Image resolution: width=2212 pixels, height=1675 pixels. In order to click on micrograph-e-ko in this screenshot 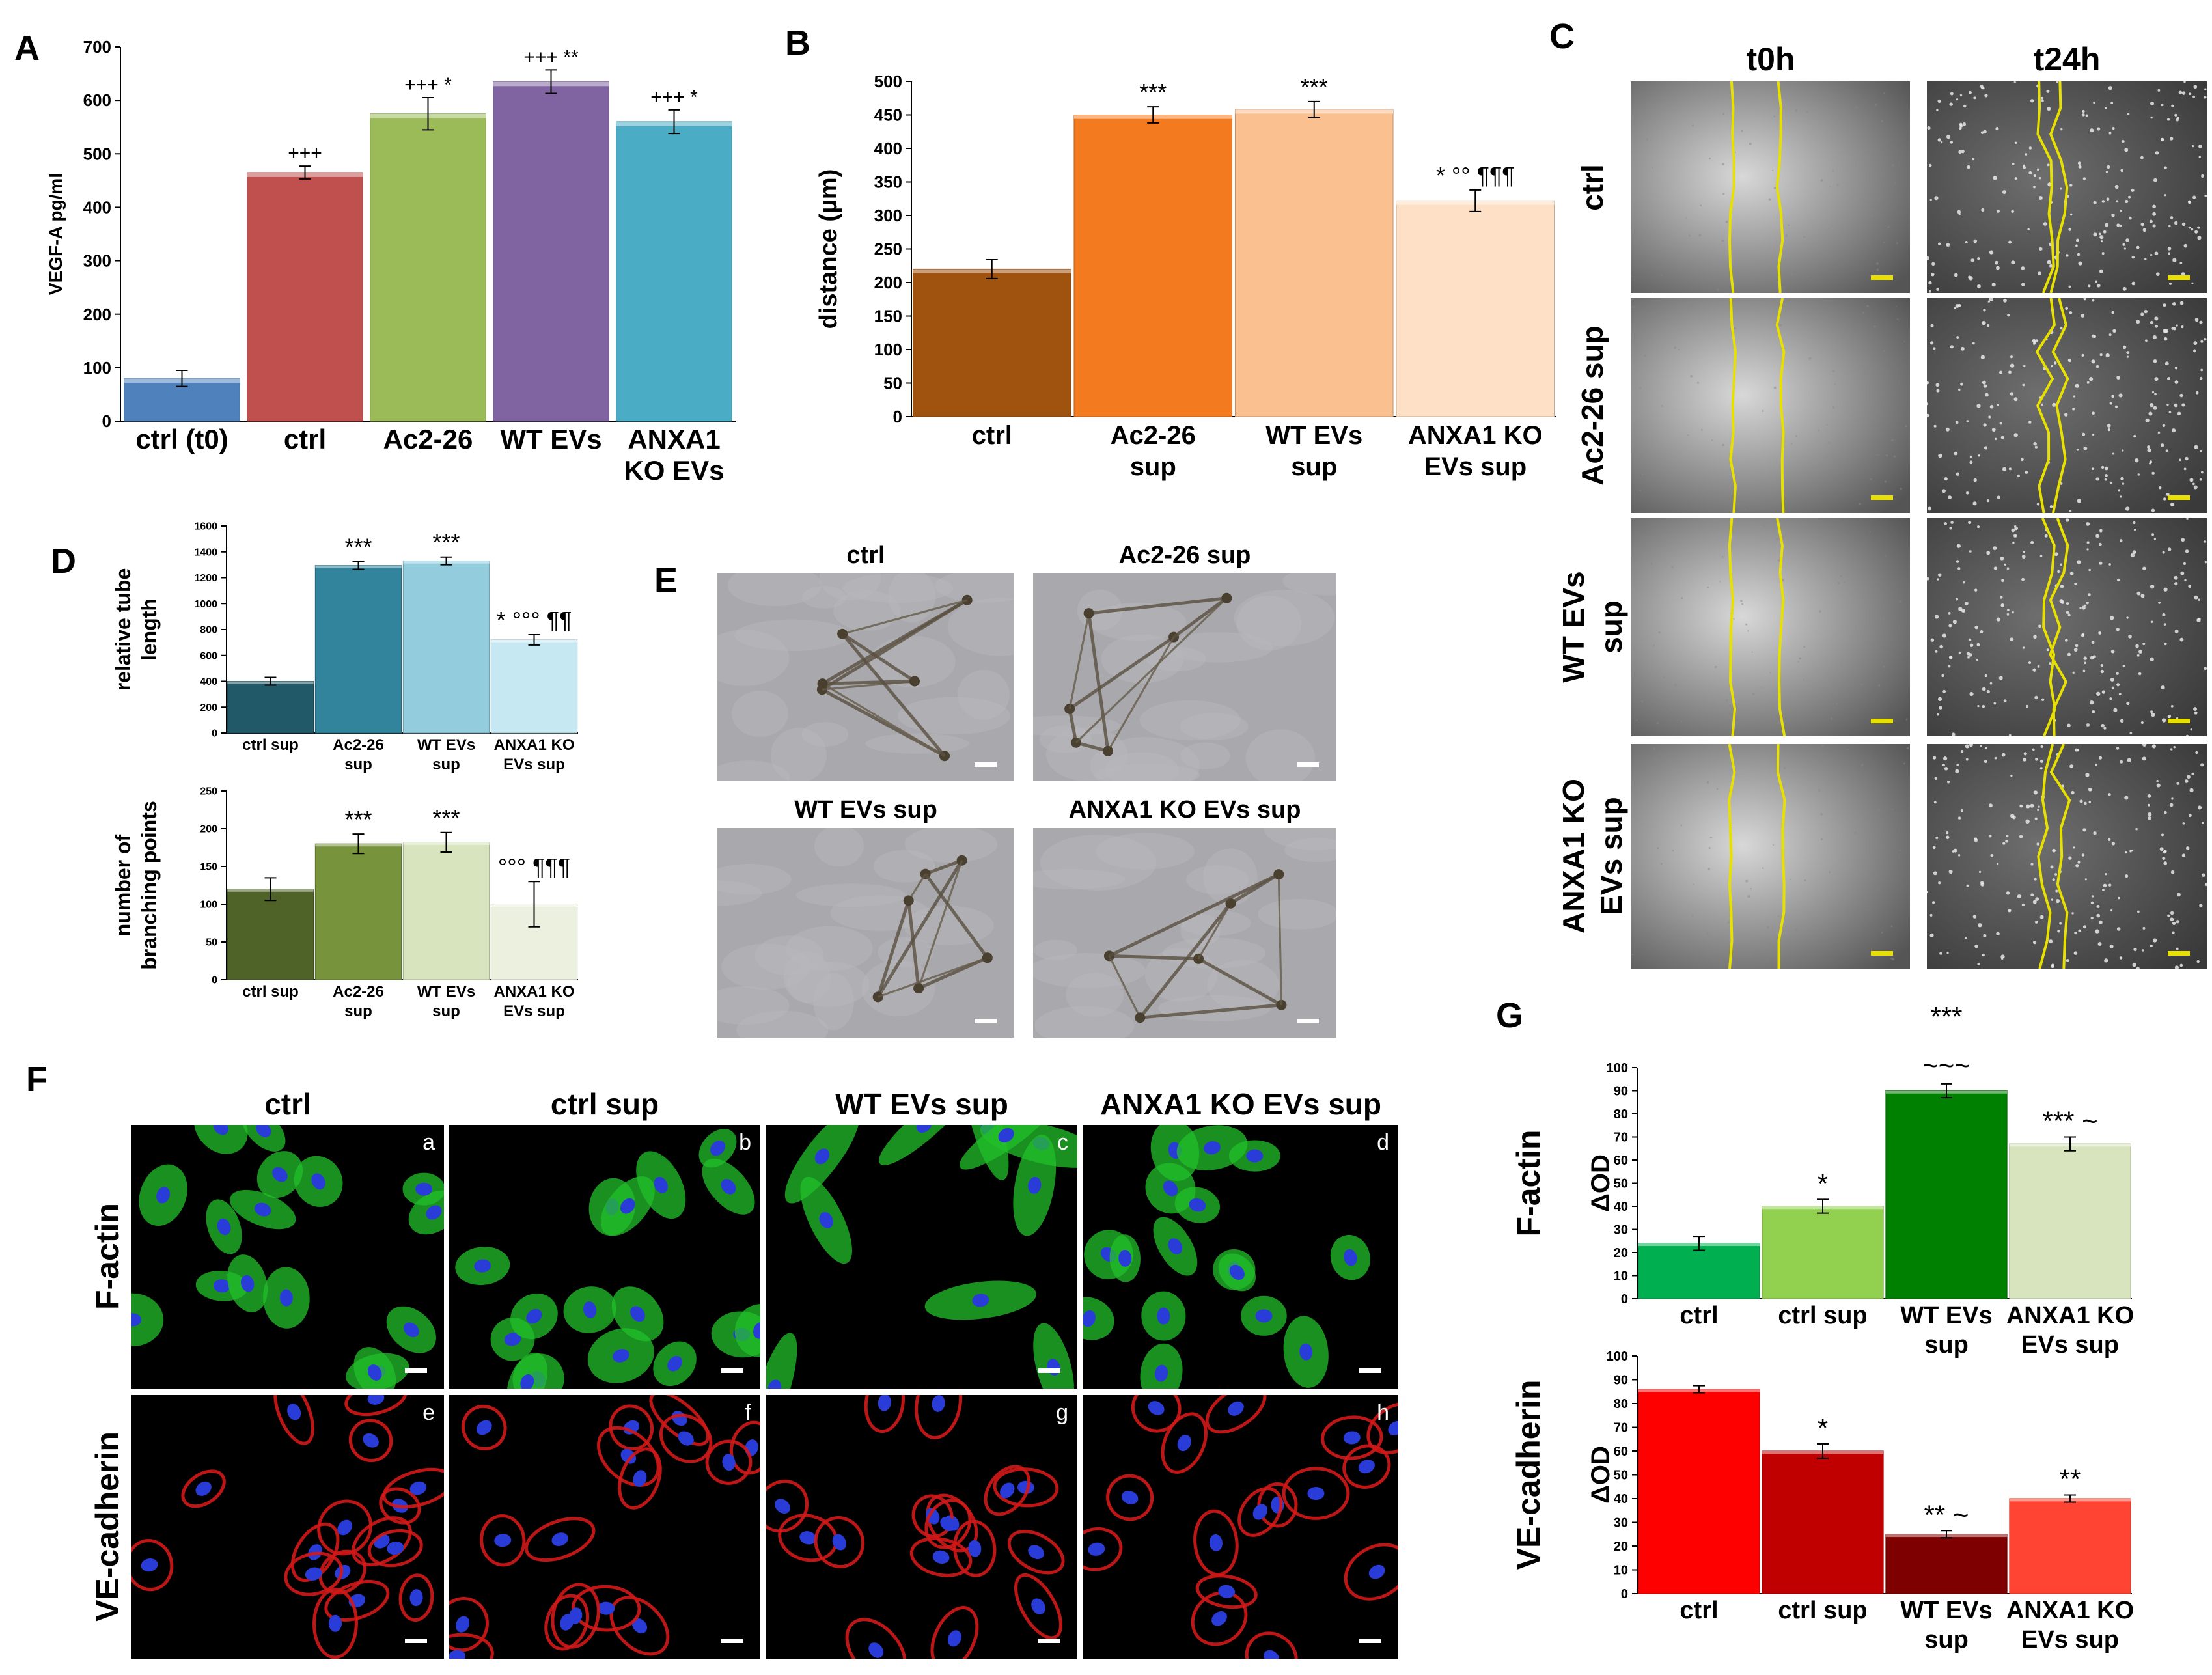, I will do `click(1184, 933)`.